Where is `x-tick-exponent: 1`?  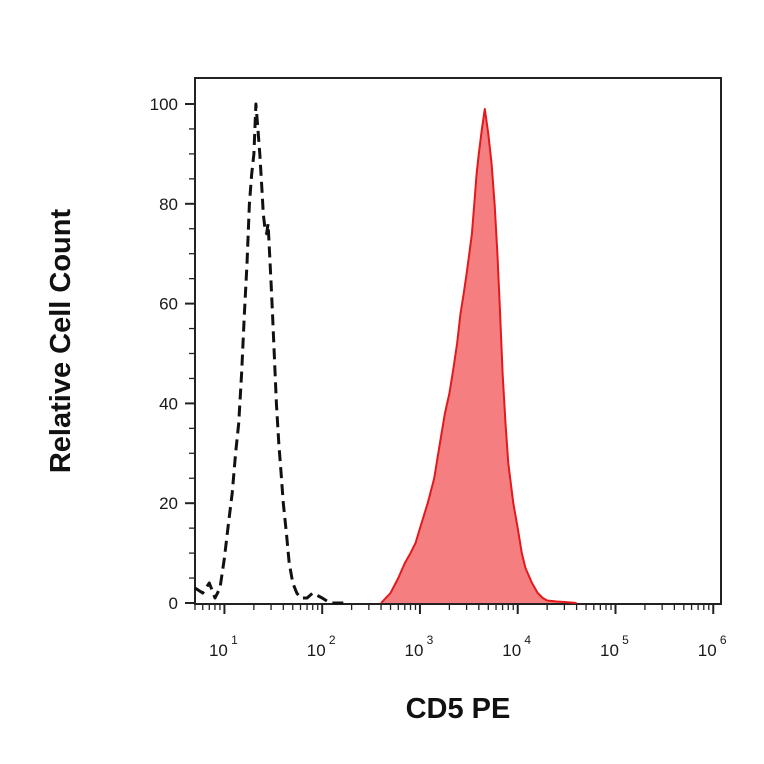
x-tick-exponent: 1 is located at coordinates (234, 640).